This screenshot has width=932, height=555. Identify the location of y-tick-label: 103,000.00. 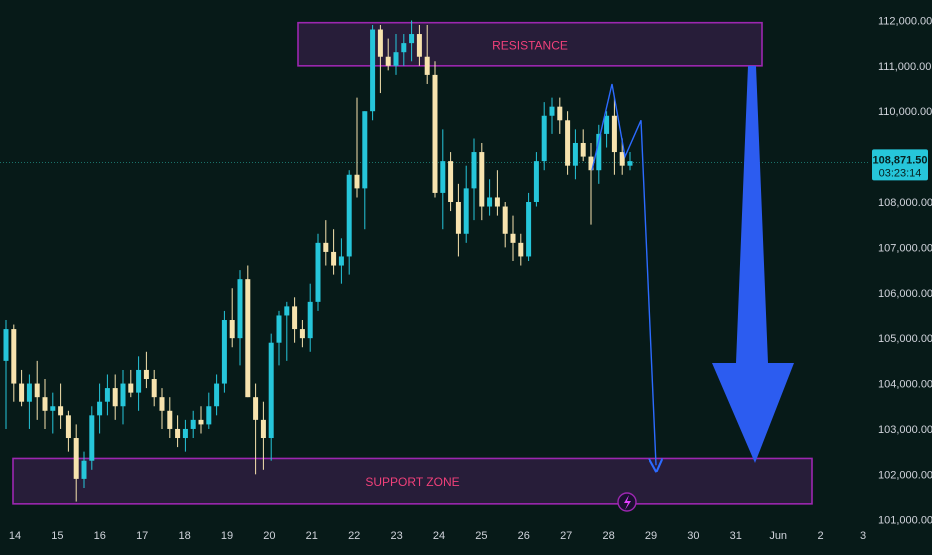
(905, 430).